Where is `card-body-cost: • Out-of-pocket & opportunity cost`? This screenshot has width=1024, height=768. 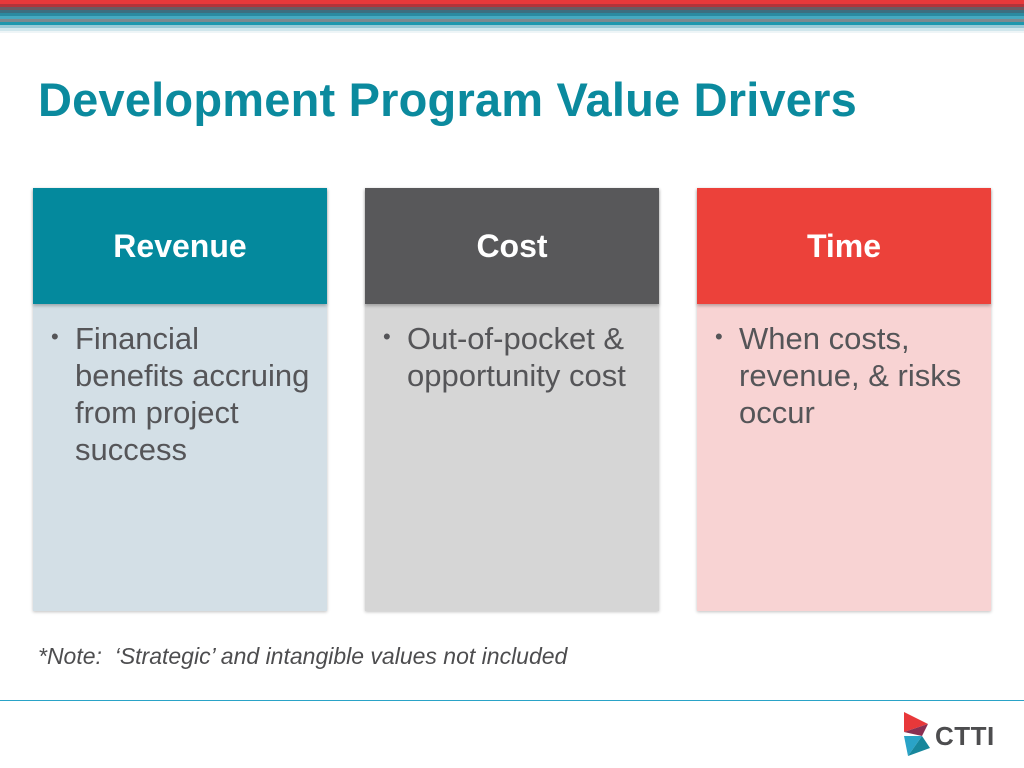 card-body-cost: • Out-of-pocket & opportunity cost is located at coordinates (512, 457).